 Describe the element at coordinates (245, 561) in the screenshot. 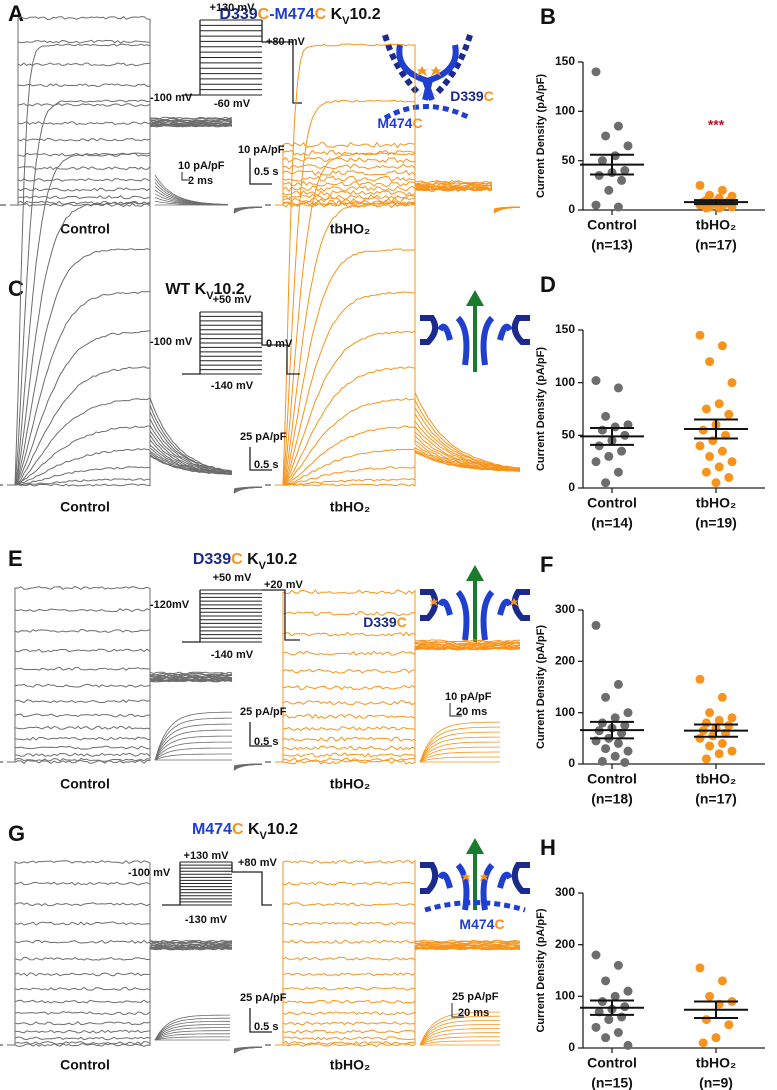

I see `panel-title: D339C KV10.2` at that location.